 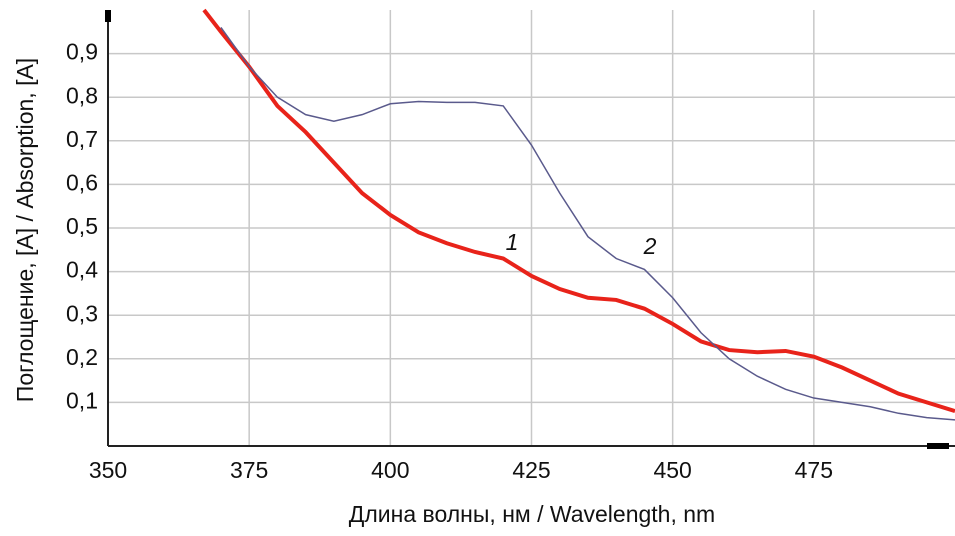 I want to click on y-tick-label: 0,3, so click(x=82, y=313).